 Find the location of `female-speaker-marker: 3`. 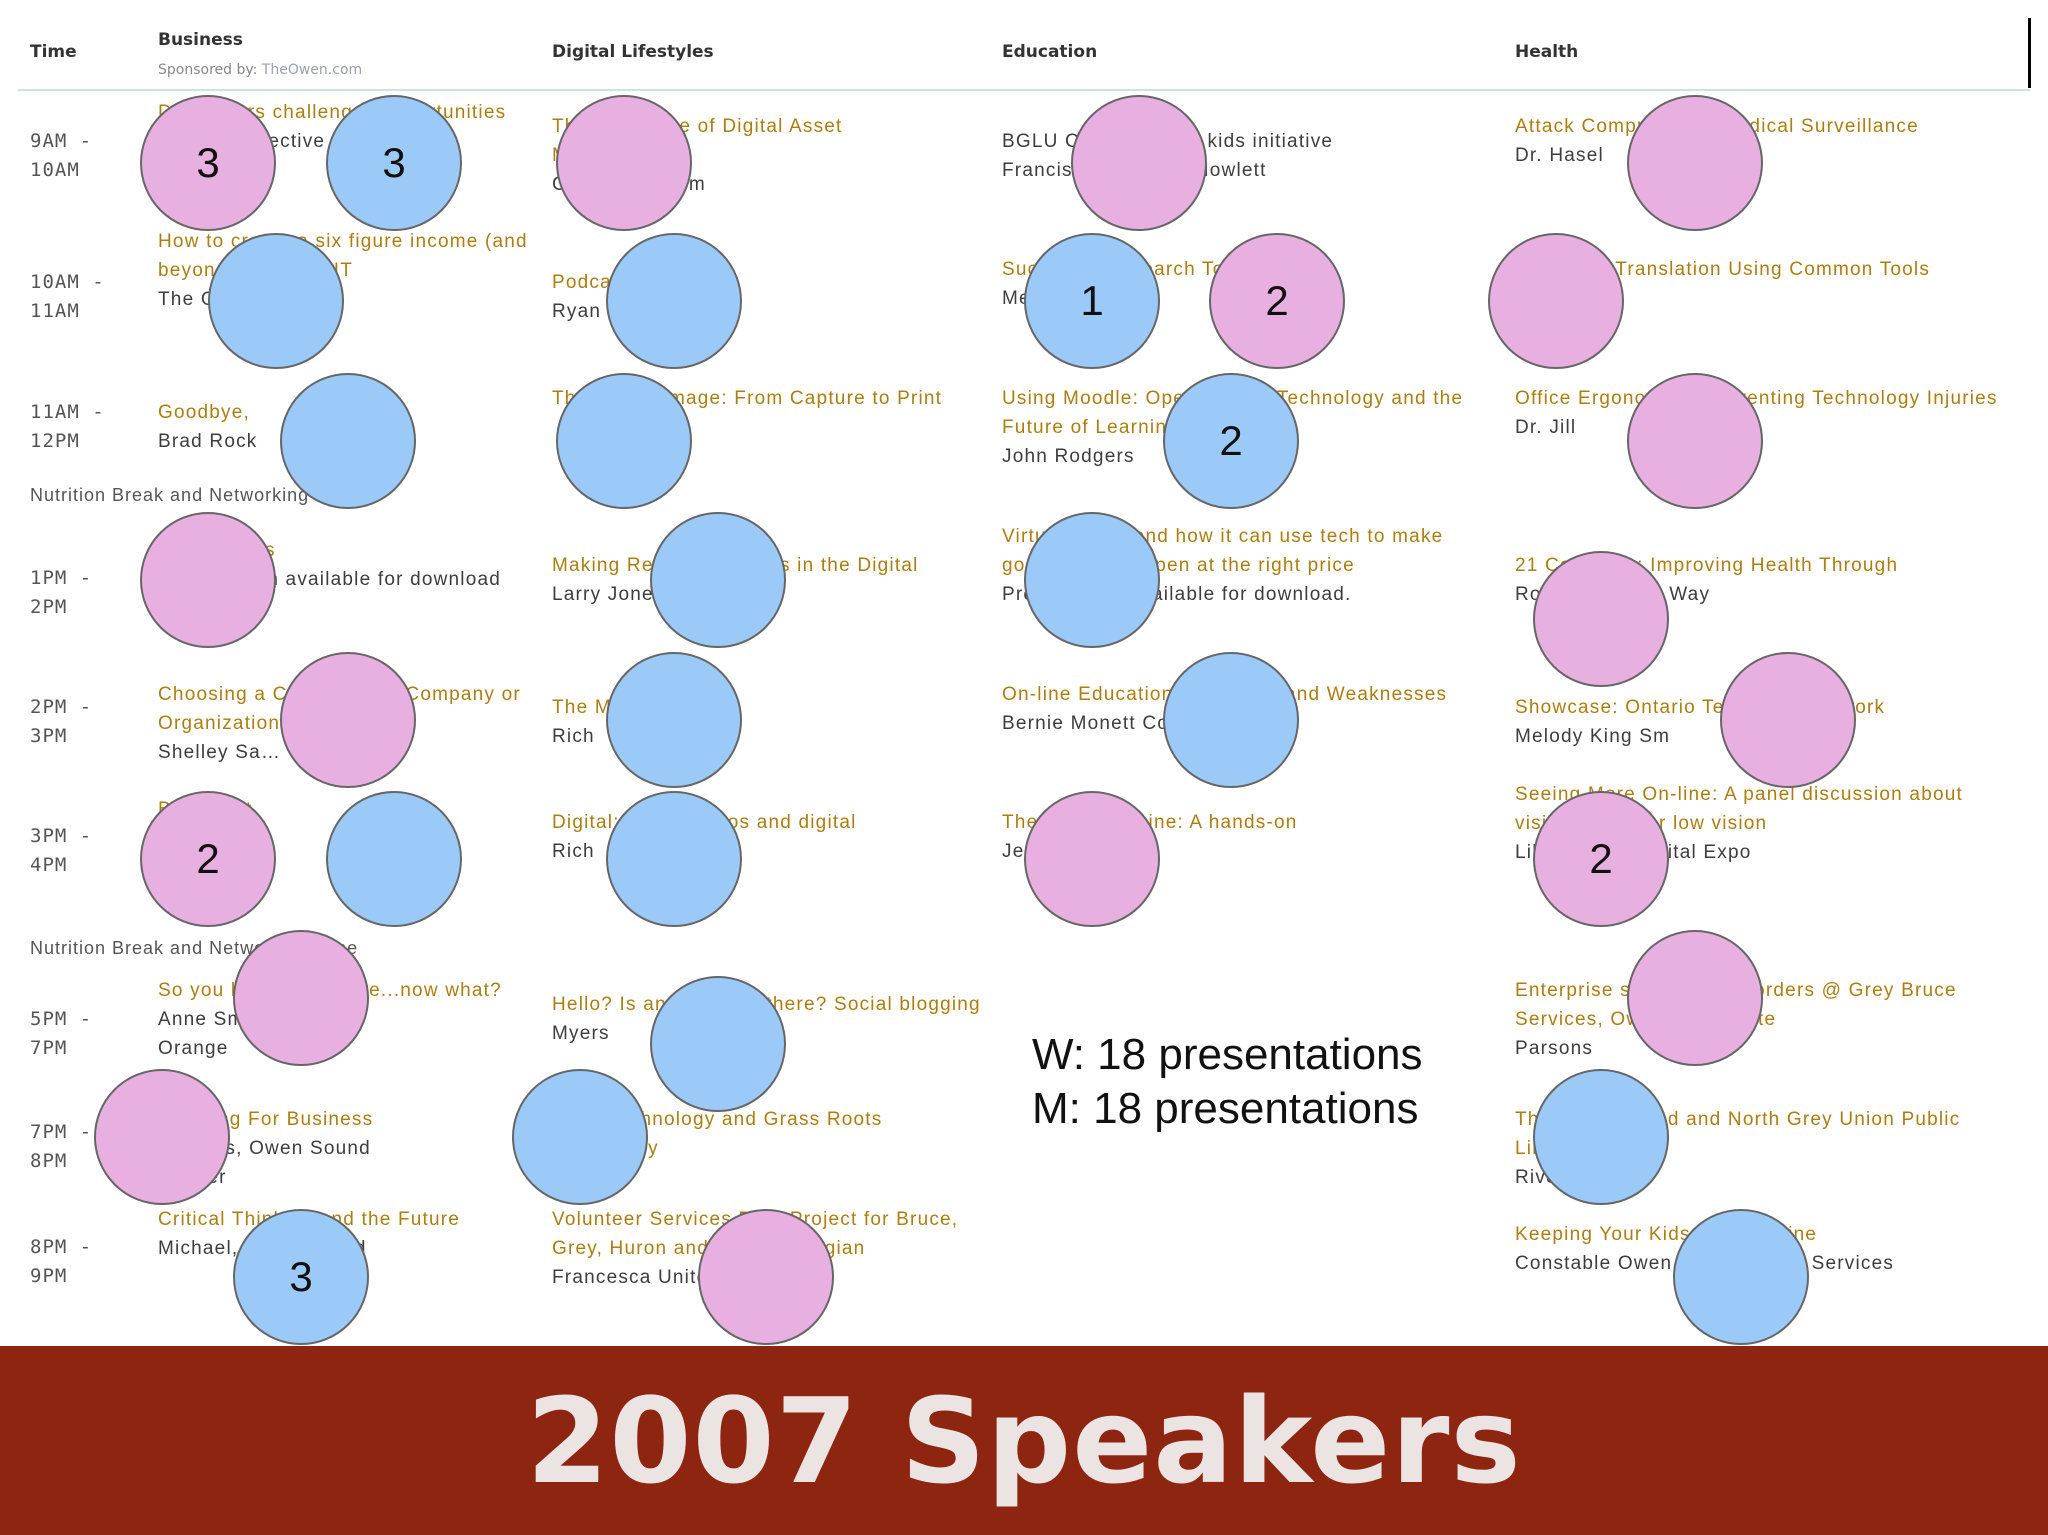

female-speaker-marker: 3 is located at coordinates (208, 163).